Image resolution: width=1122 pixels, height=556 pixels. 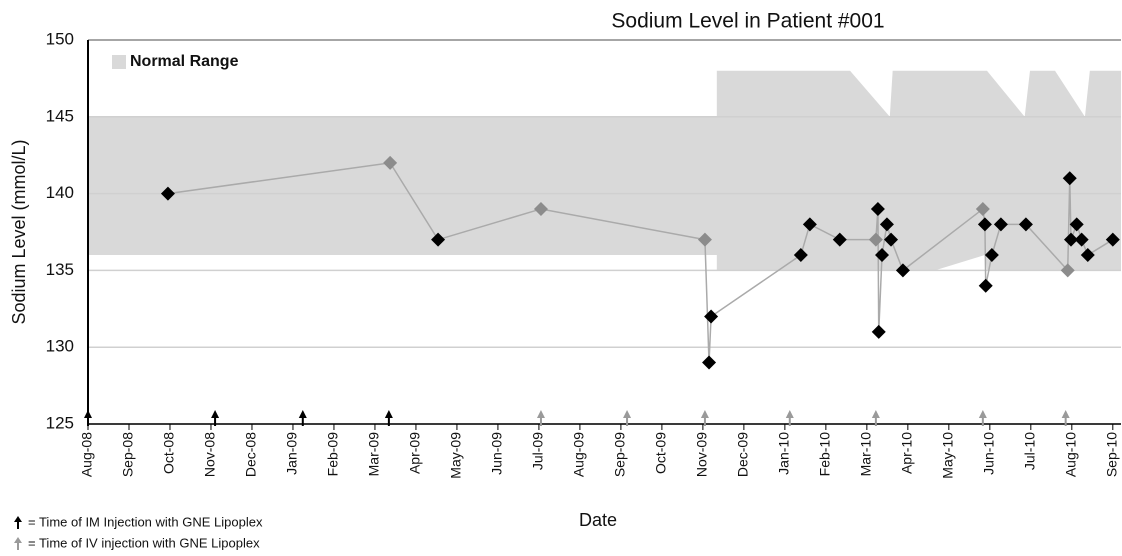 What do you see at coordinates (119, 62) in the screenshot?
I see `legend-swatch` at bounding box center [119, 62].